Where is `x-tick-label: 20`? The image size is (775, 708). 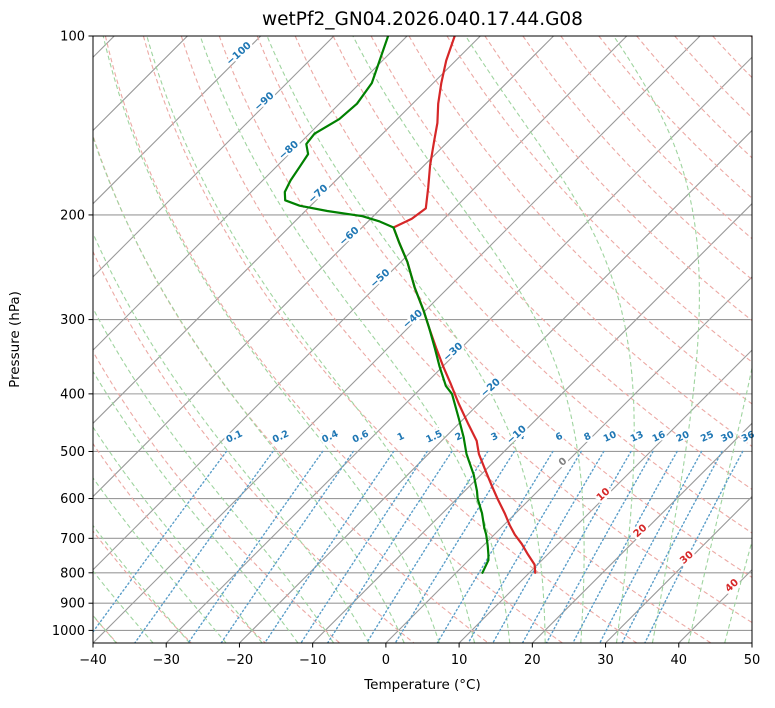
x-tick-label: 20 is located at coordinates (532, 660).